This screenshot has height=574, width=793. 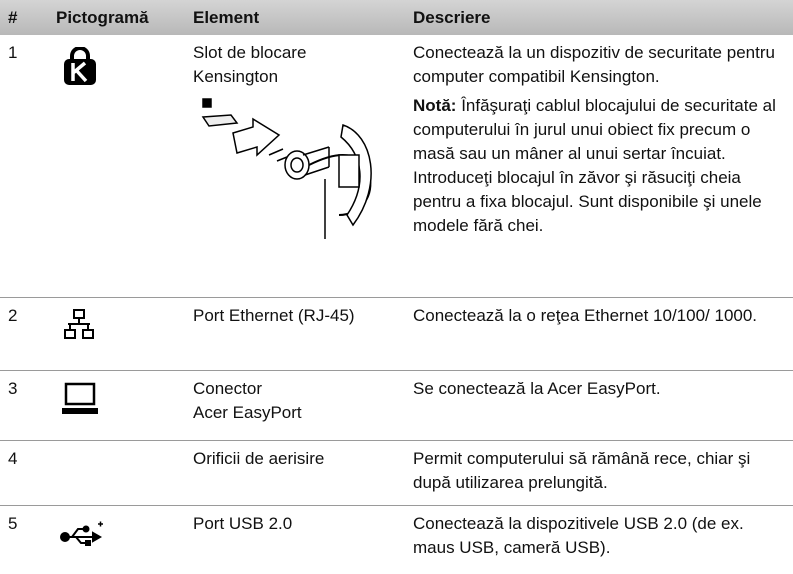 I want to click on element-text: Port USB 2.0, so click(x=243, y=523).